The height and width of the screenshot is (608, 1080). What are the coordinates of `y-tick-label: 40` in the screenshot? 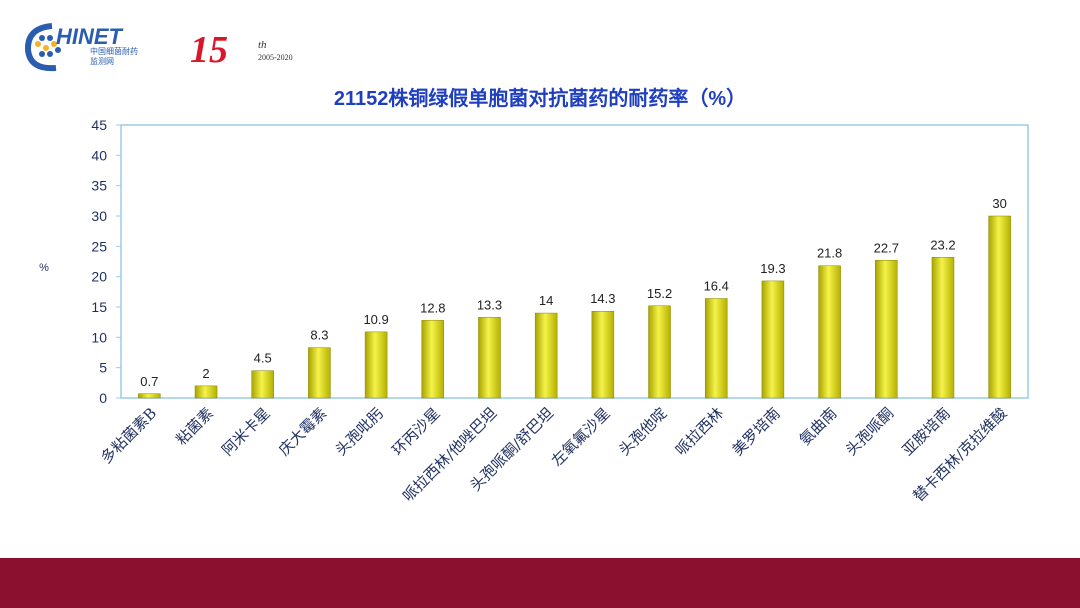 It's located at (99, 155).